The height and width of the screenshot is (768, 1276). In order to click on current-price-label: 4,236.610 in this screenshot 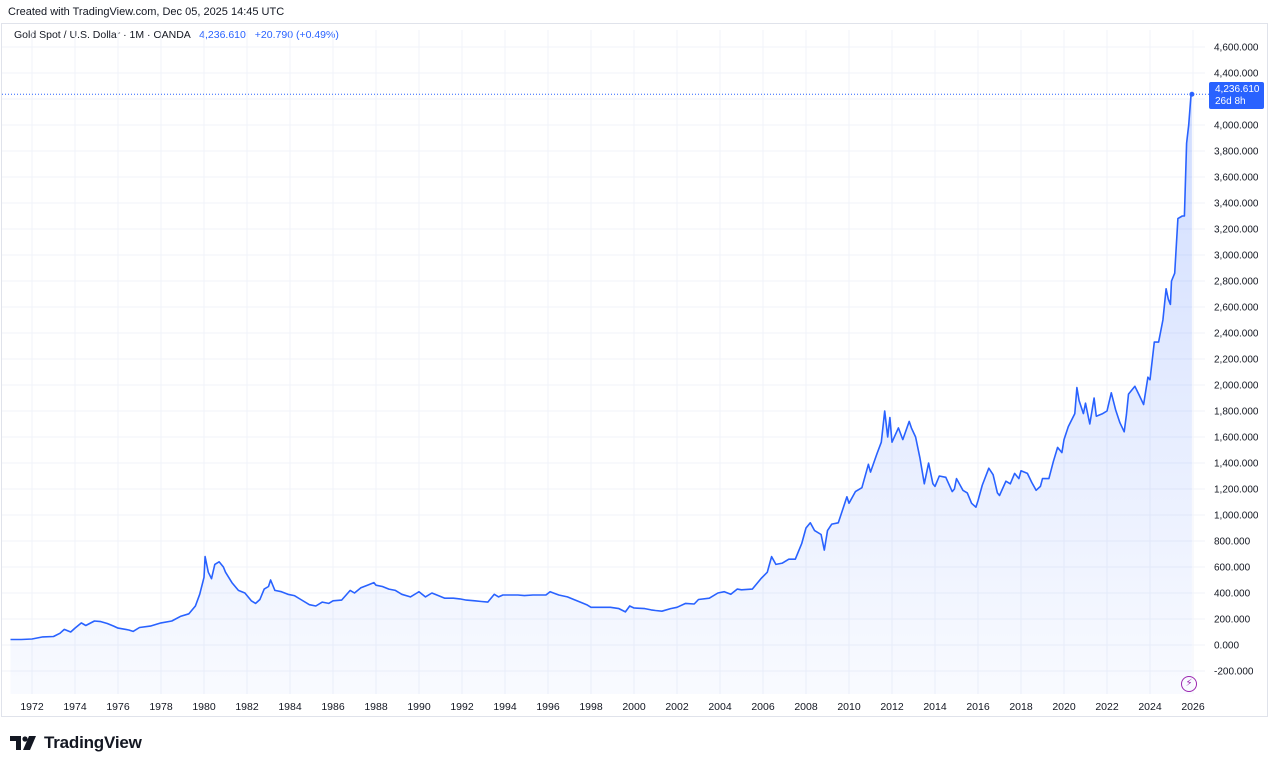, I will do `click(1237, 89)`.